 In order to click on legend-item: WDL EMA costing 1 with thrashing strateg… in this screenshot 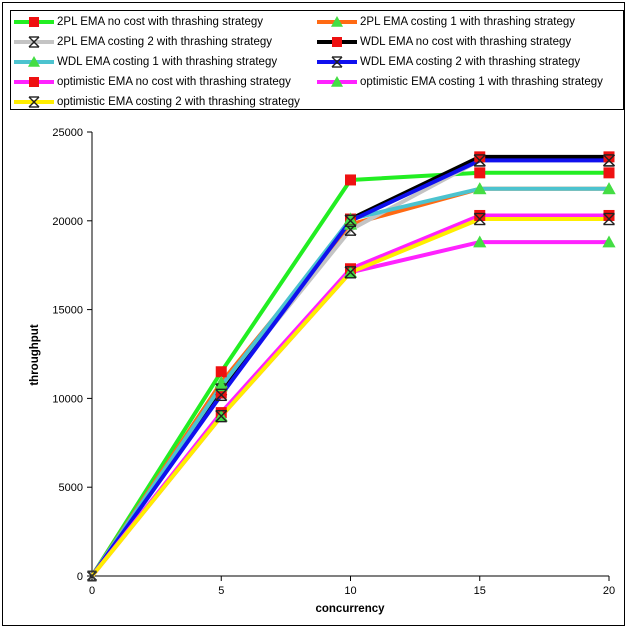, I will do `click(145, 62)`.